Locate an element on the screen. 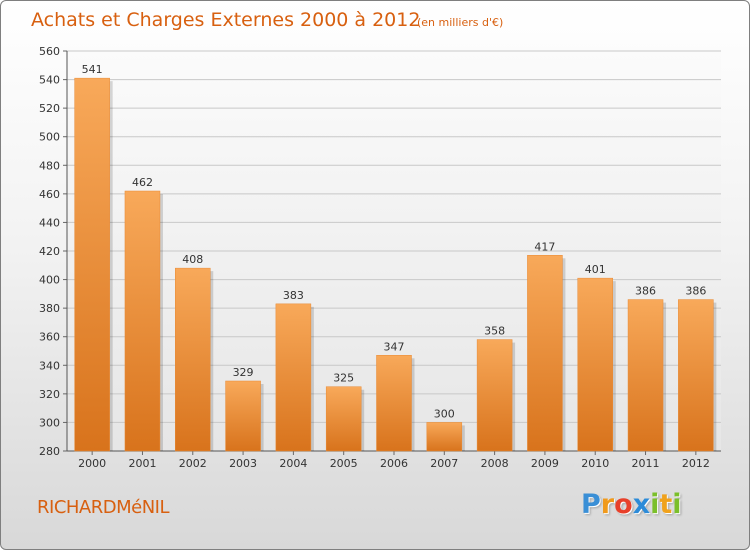  bar-2006 is located at coordinates (394, 403).